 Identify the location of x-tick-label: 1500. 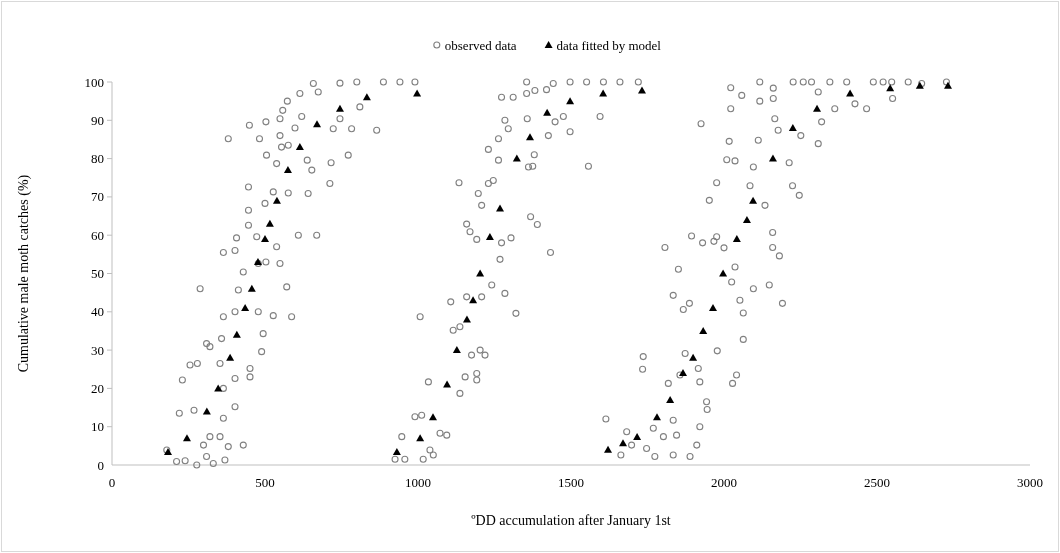
(571, 482).